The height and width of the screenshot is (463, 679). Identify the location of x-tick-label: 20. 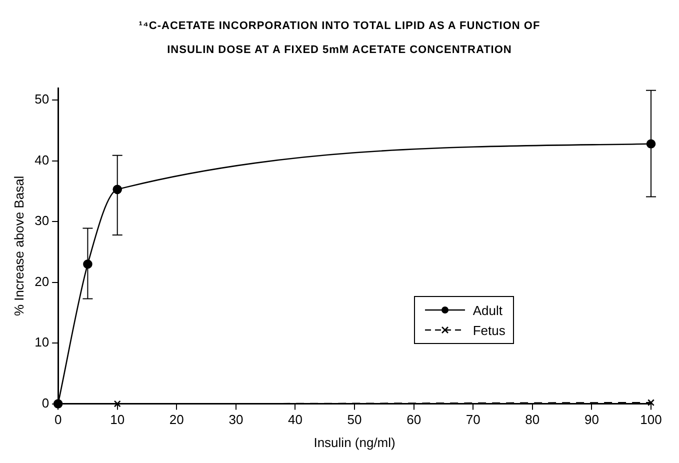
(176, 420).